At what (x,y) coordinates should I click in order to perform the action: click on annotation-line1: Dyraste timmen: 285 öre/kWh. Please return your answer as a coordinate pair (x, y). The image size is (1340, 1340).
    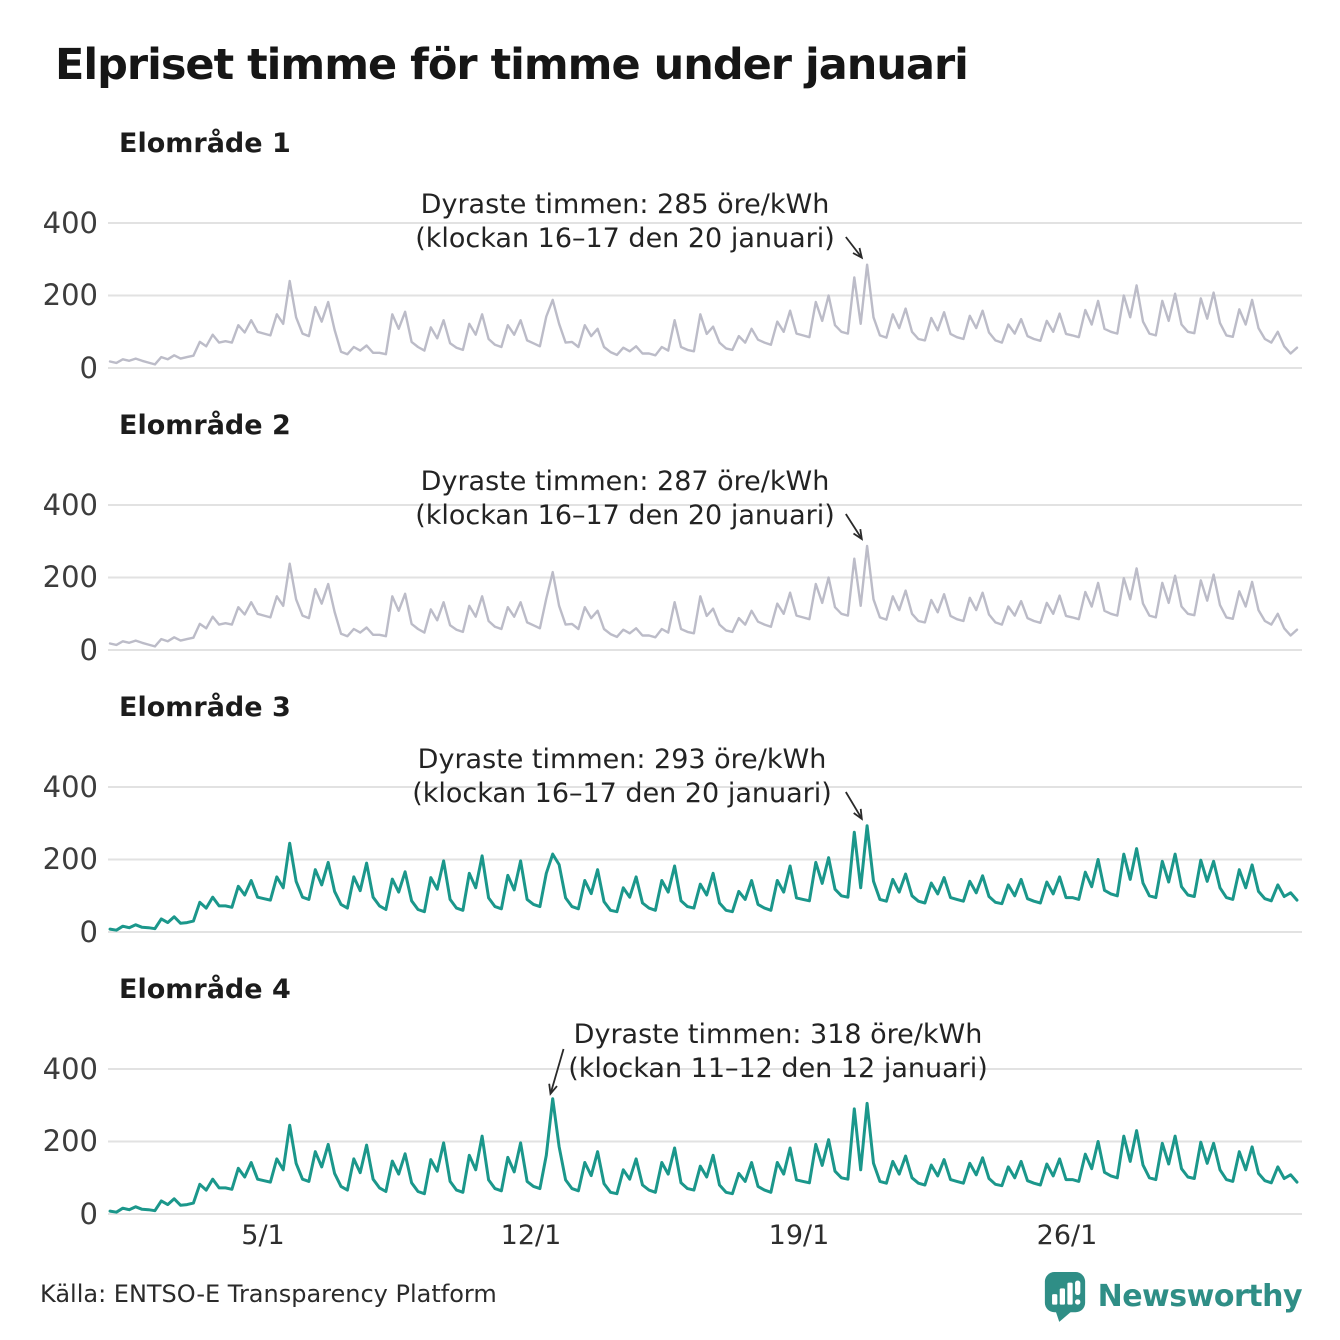
    Looking at the image, I should click on (625, 204).